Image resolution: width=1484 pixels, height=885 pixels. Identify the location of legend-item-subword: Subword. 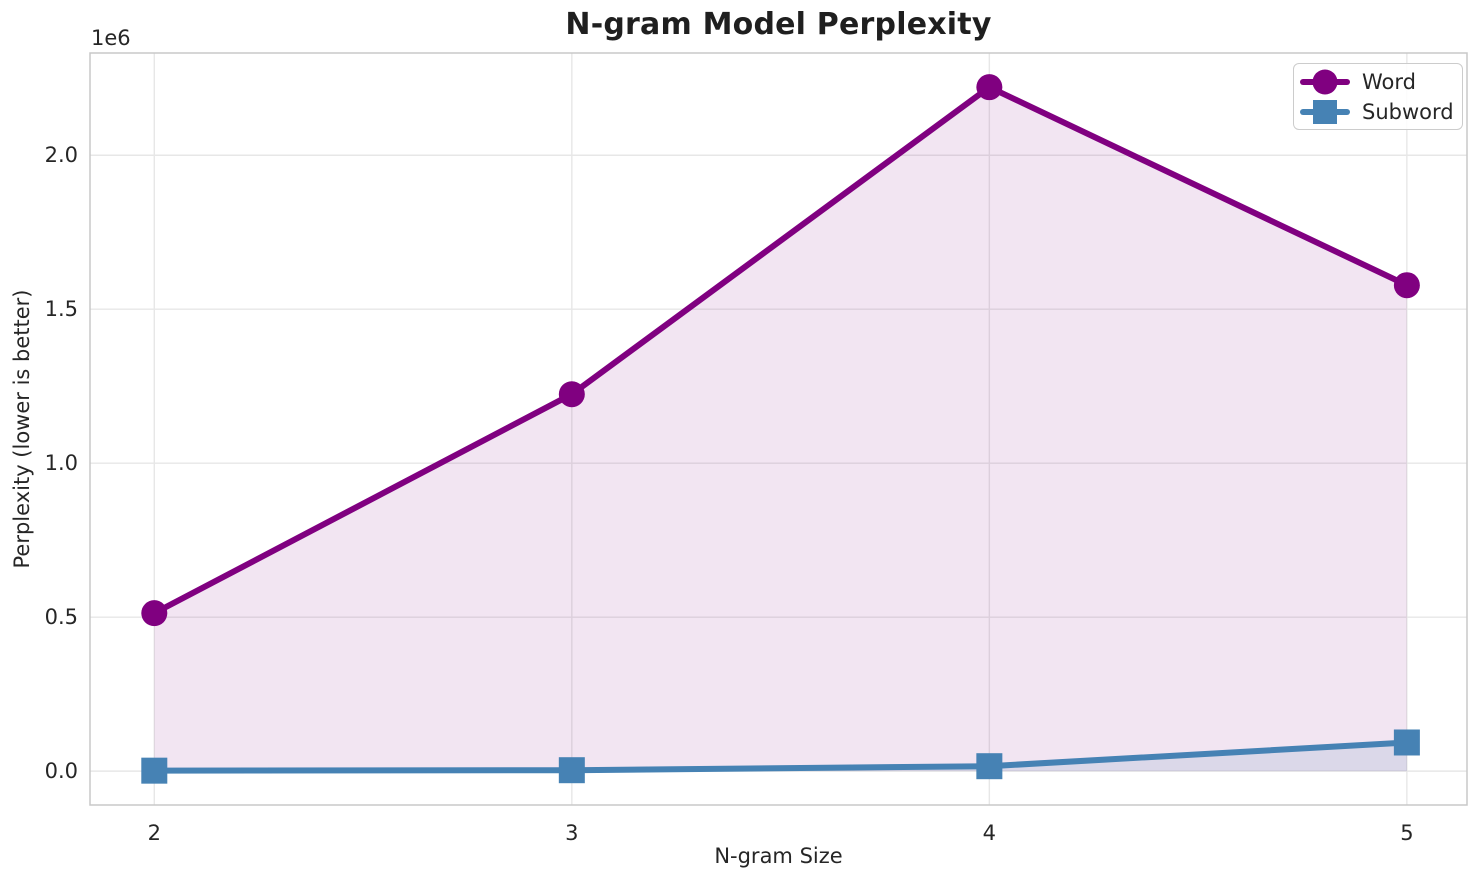
(1377, 112).